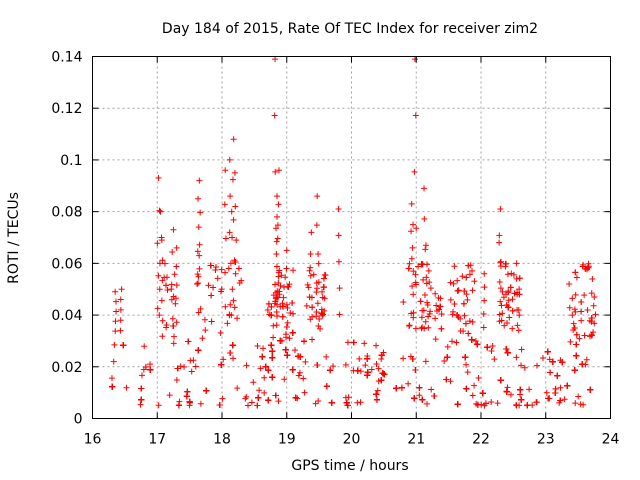  What do you see at coordinates (481, 440) in the screenshot?
I see `x-tick-label: 22` at bounding box center [481, 440].